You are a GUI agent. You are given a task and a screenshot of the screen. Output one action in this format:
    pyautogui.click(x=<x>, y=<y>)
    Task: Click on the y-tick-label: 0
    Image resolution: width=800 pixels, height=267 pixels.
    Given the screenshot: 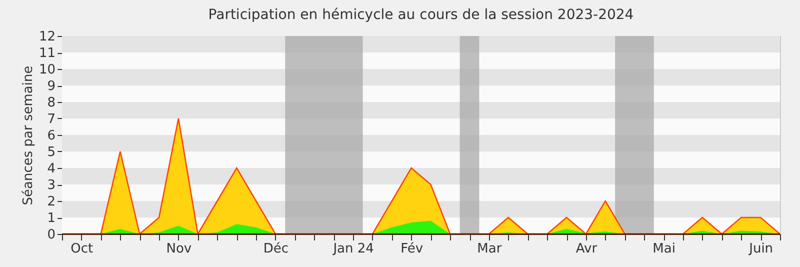 What is the action you would take?
    pyautogui.click(x=51, y=235)
    